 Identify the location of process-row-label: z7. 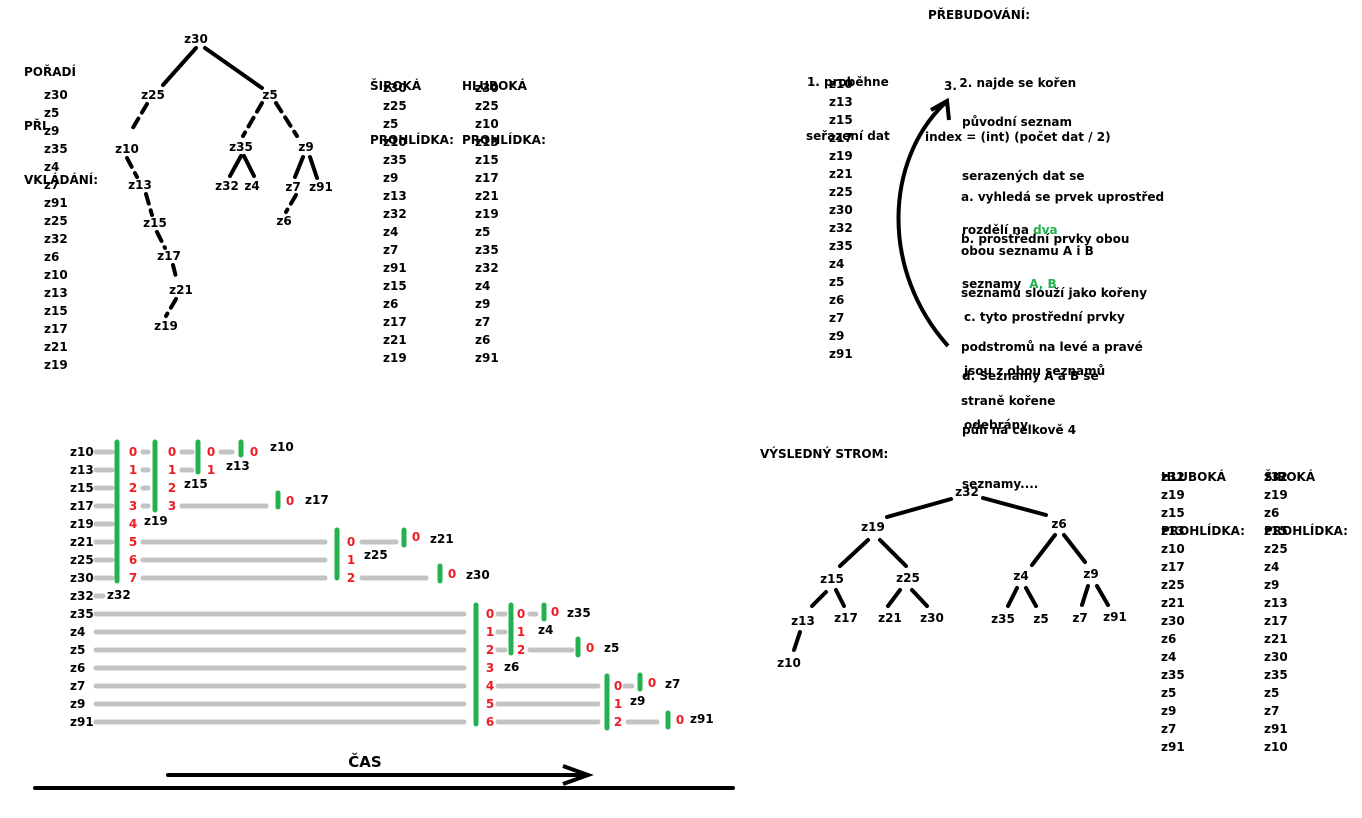
(77, 686).